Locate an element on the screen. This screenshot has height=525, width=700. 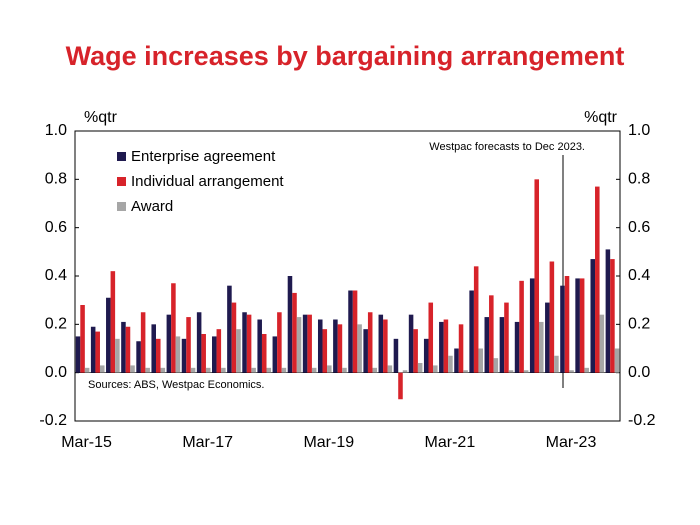
y2-tick-label: -0.2 is located at coordinates (642, 420).